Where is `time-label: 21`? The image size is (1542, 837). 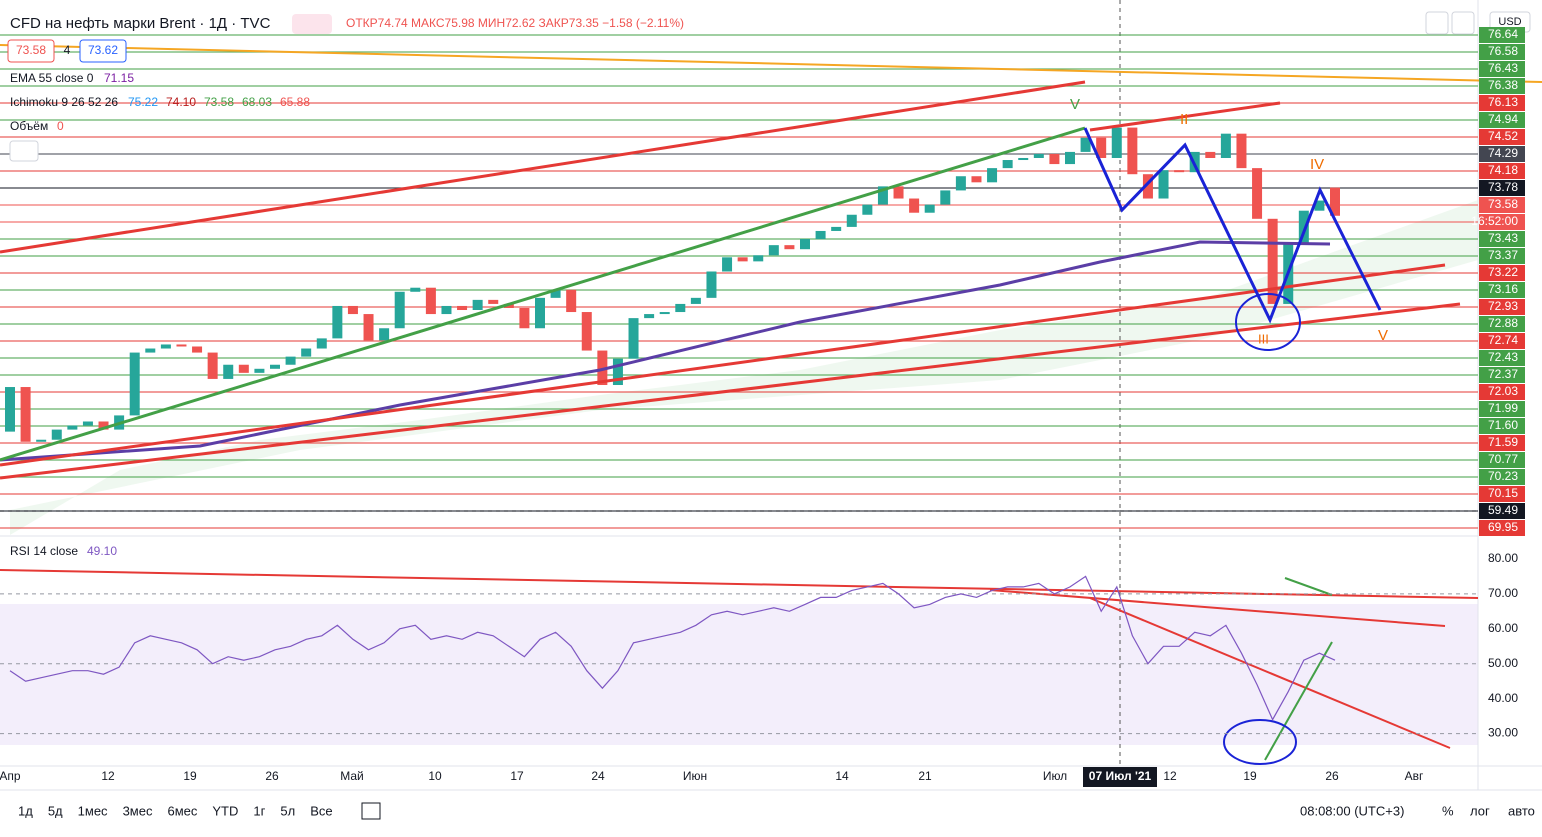
time-label: 21 is located at coordinates (925, 776).